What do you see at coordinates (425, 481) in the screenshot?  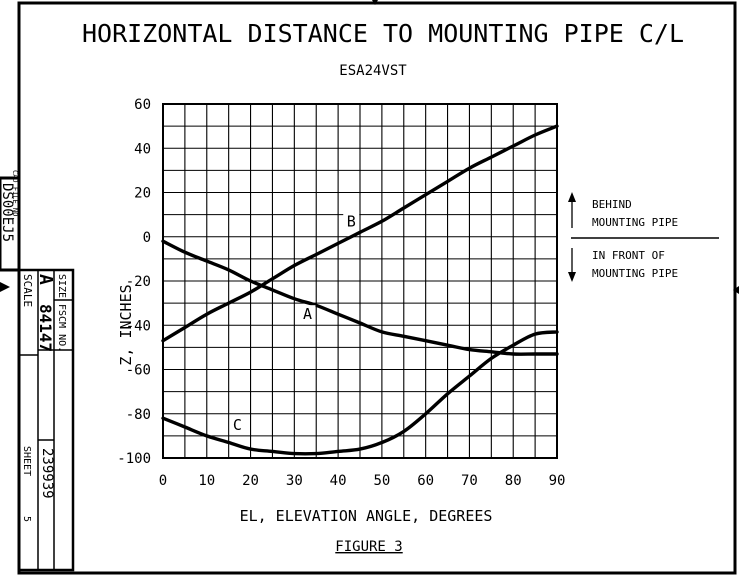 I see `x-tick-label: 60` at bounding box center [425, 481].